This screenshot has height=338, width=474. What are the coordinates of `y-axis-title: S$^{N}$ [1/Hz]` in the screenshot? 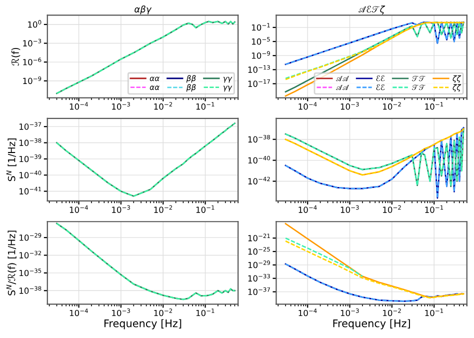 It's located at (11, 160).